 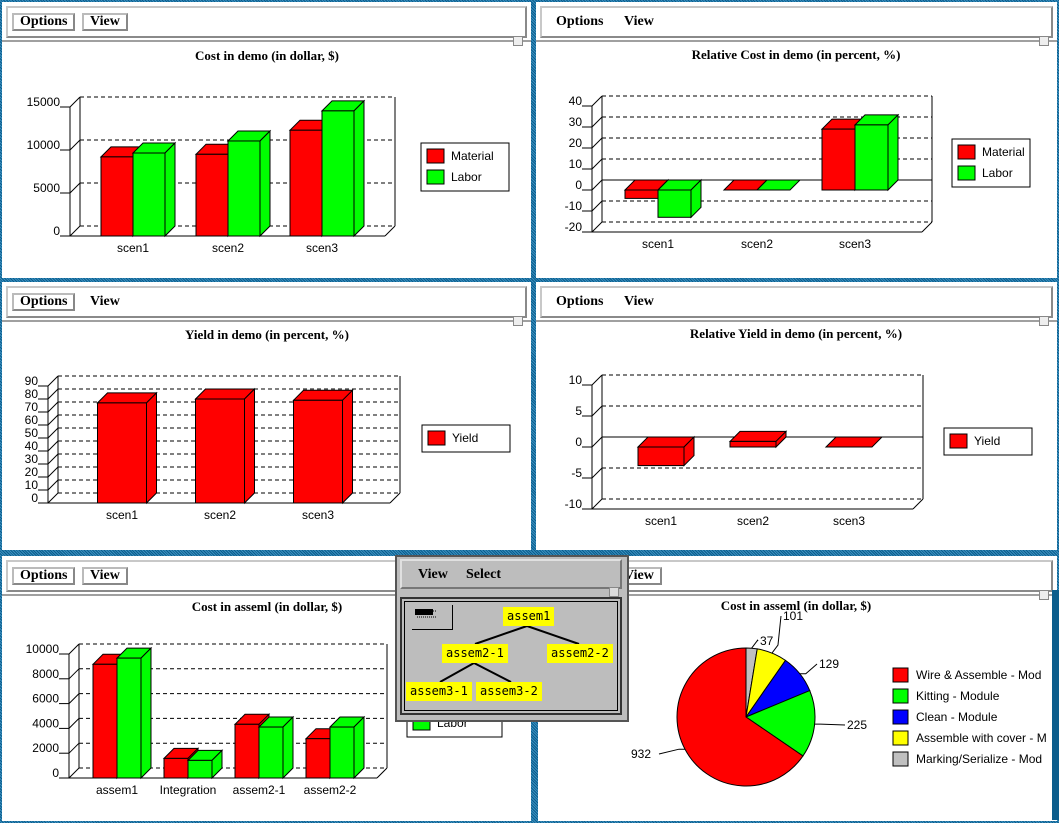 I want to click on tree-node-assem2-1: assem2-1, so click(x=475, y=653).